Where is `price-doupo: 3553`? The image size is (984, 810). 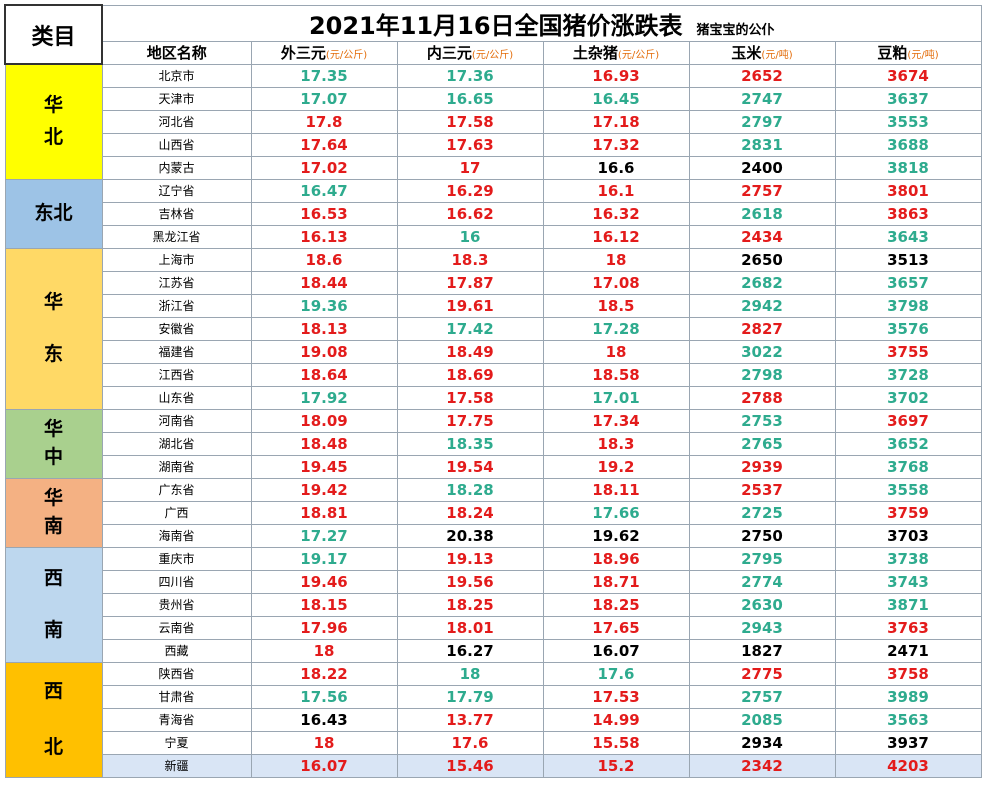 price-doupo: 3553 is located at coordinates (908, 121).